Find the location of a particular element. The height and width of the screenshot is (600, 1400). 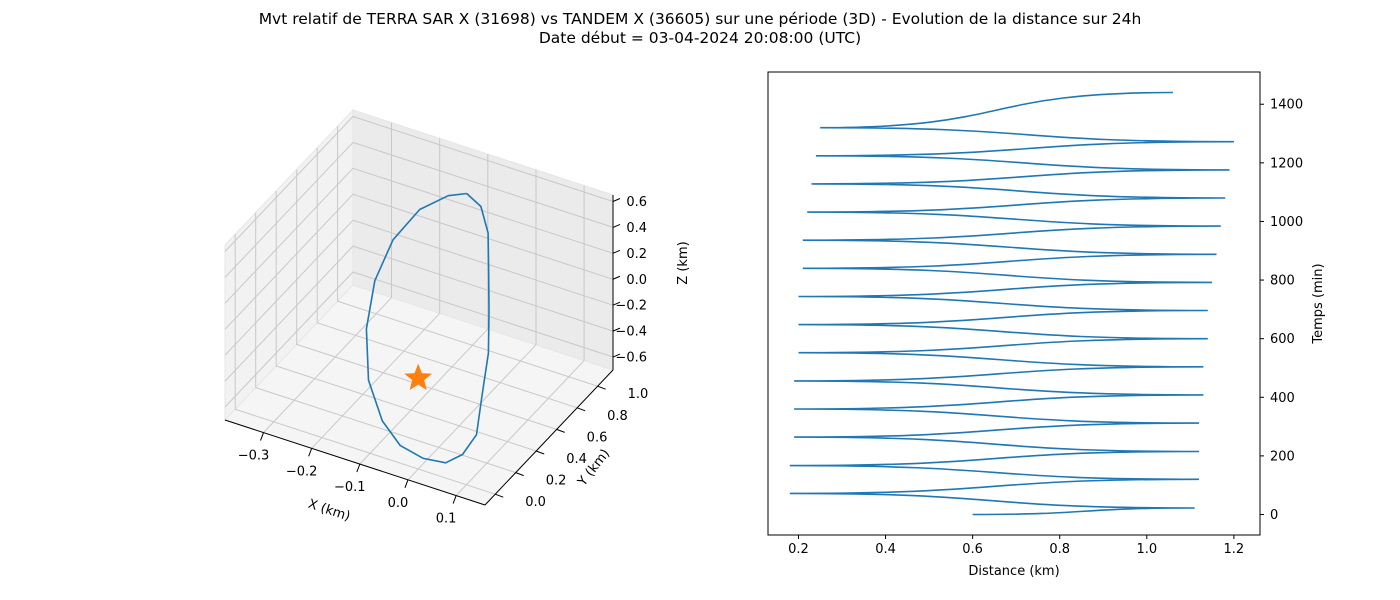

x-tick-label: 0.1 is located at coordinates (446, 519).